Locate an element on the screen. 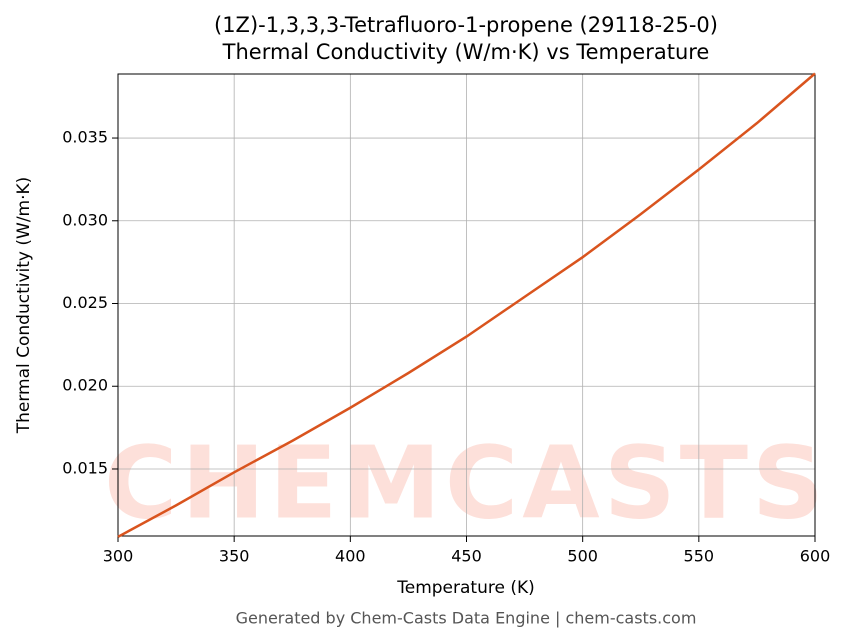 Image resolution: width=849 pixels, height=644 pixels. y-tick-label: 0.035 is located at coordinates (85, 137).